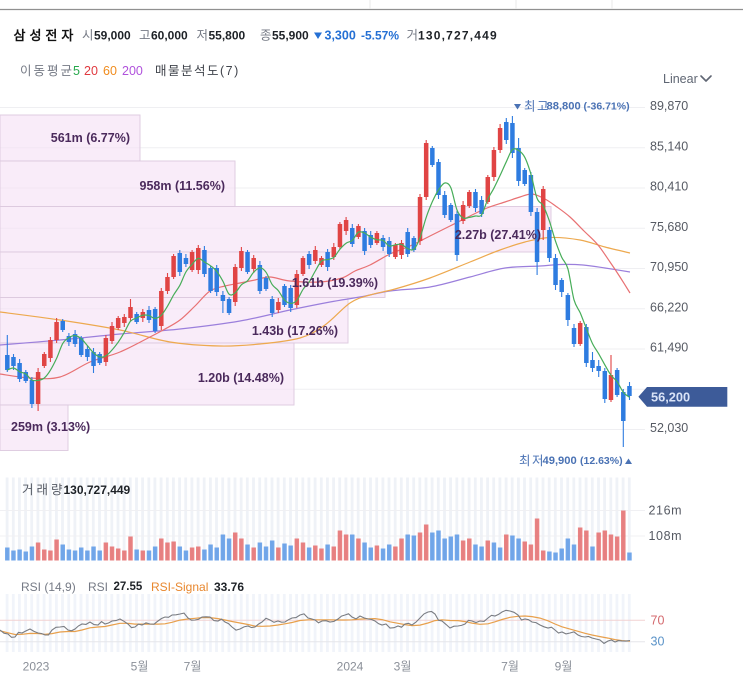 This screenshot has height=692, width=743. What do you see at coordinates (48, 587) in the screenshot?
I see `svg-text: RSI (14,9)` at bounding box center [48, 587].